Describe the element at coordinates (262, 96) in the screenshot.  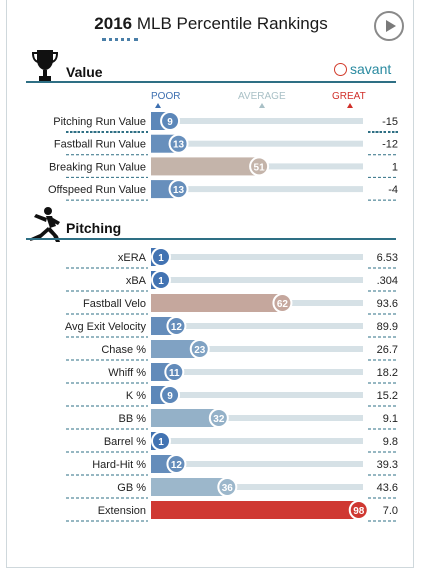
I see `scale-average-label: AVERAGE` at that location.